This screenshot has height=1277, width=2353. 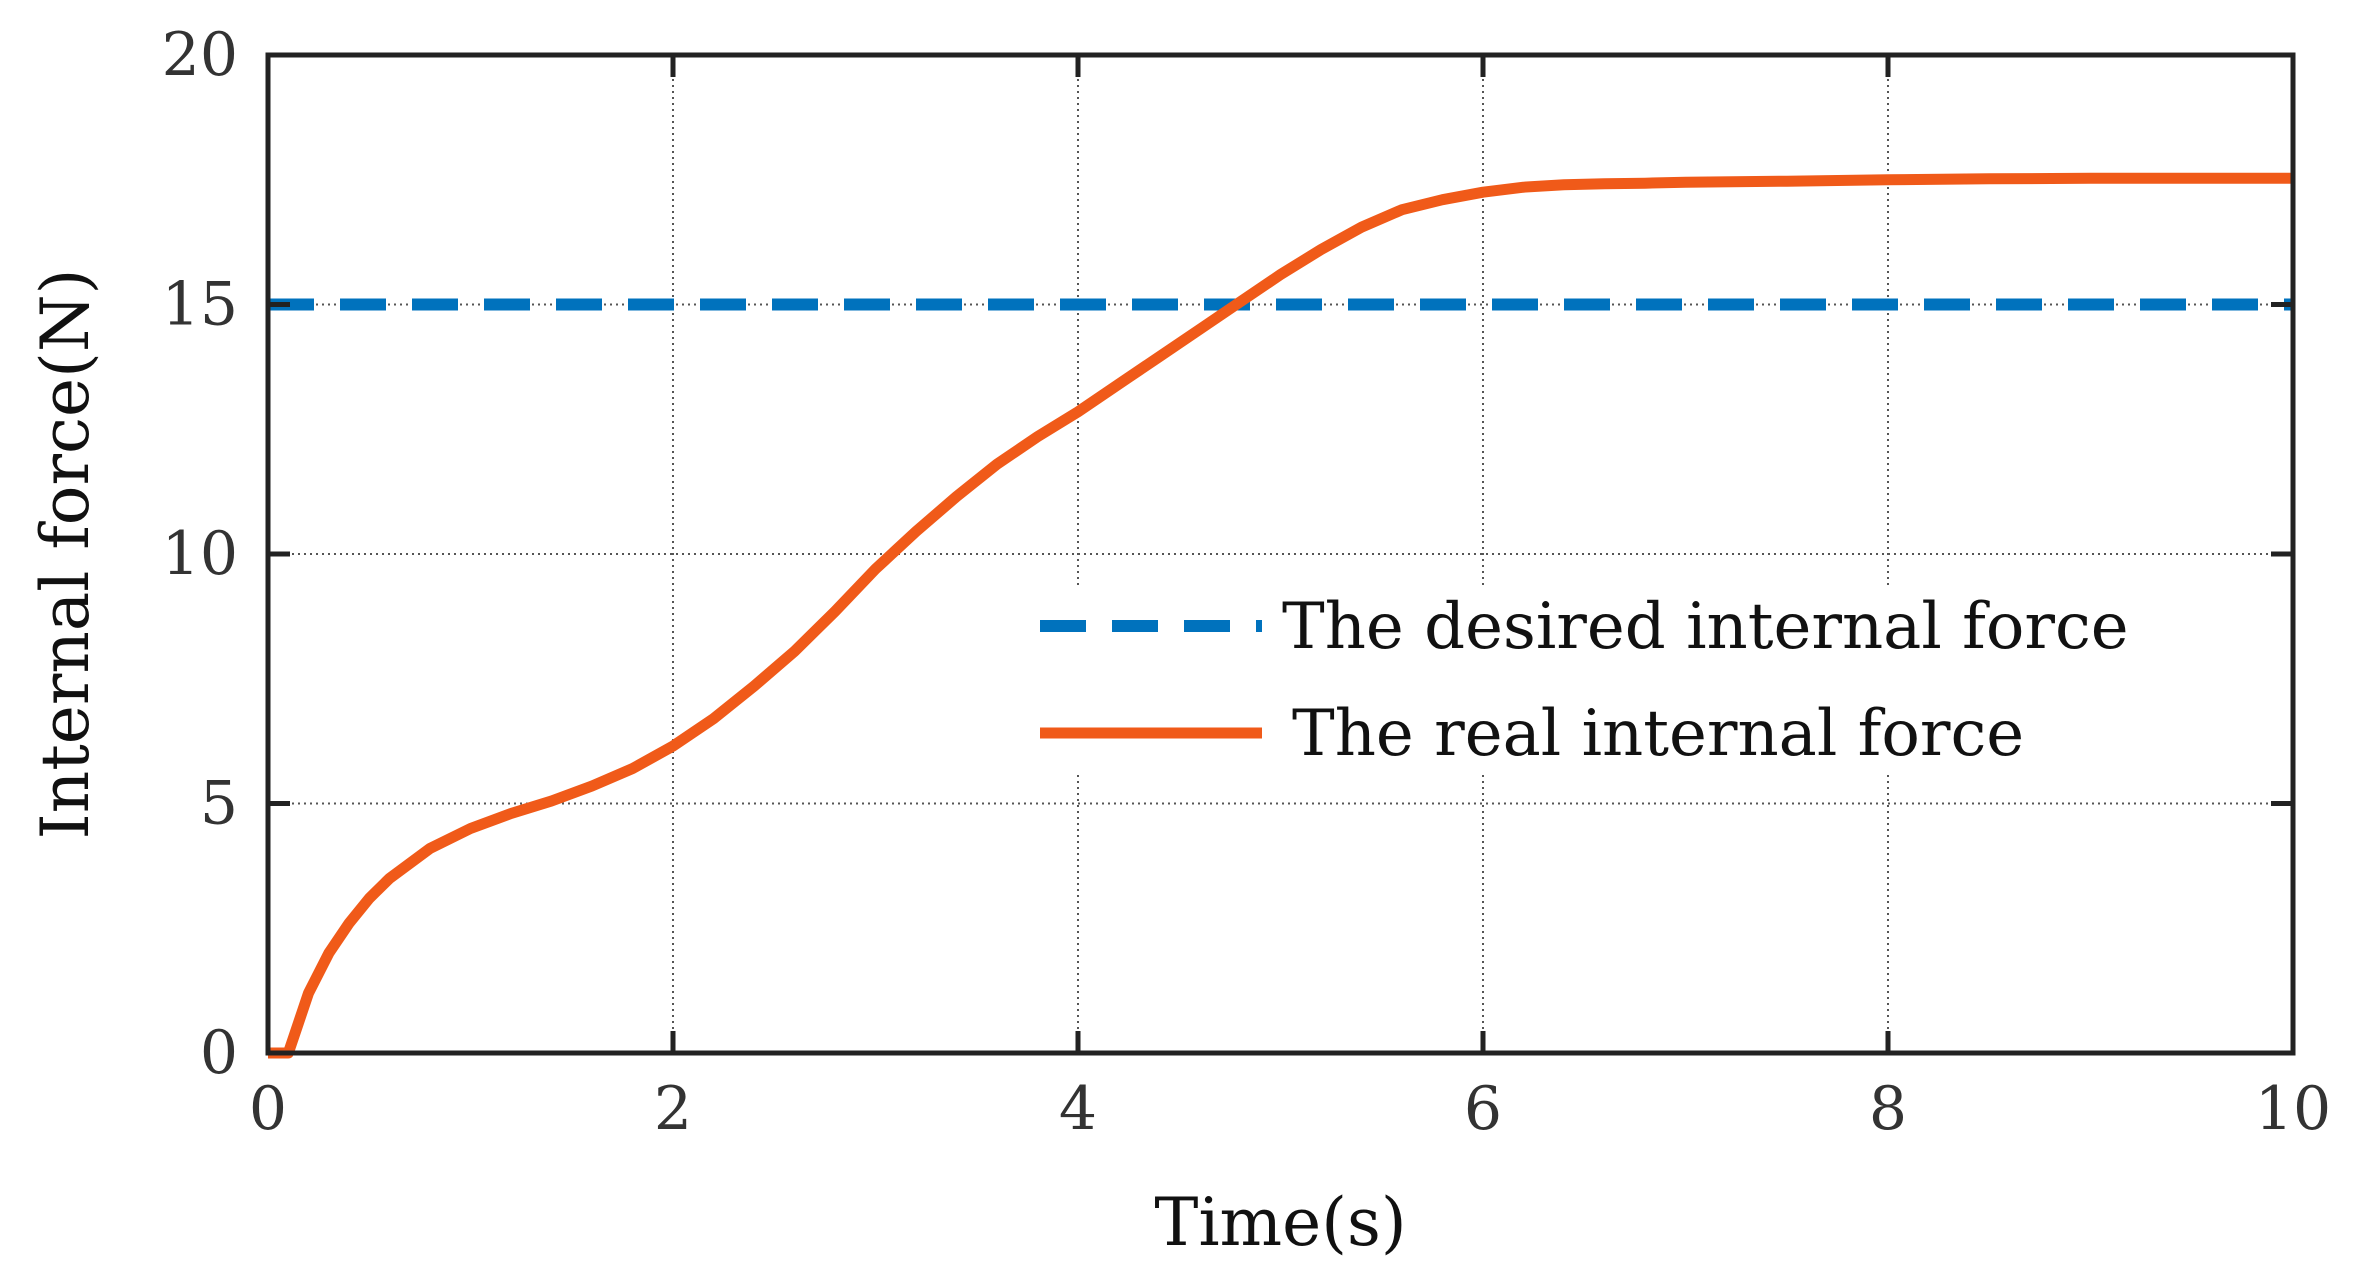 What do you see at coordinates (200, 305) in the screenshot?
I see `y-tick-label: 15` at bounding box center [200, 305].